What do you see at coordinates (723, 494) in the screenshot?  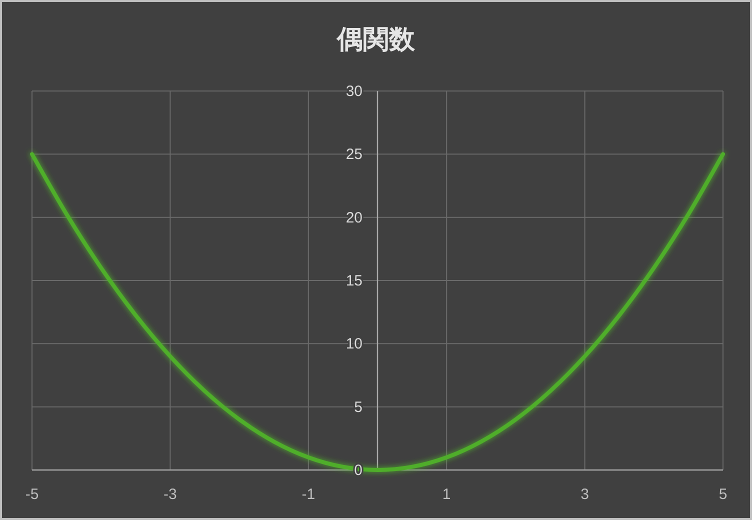 I see `x-tick-label: 5` at bounding box center [723, 494].